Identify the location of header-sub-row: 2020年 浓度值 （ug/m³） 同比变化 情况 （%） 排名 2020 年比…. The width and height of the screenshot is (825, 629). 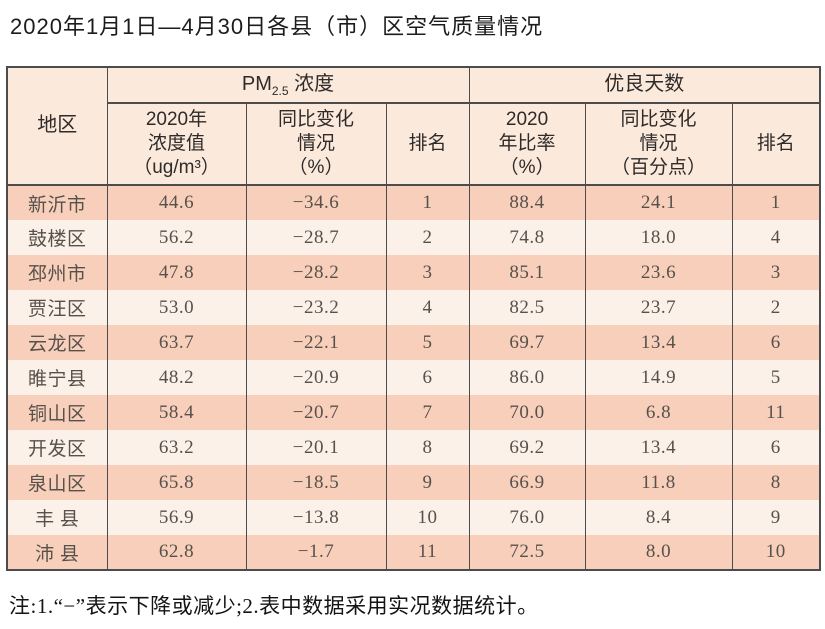
(414, 144).